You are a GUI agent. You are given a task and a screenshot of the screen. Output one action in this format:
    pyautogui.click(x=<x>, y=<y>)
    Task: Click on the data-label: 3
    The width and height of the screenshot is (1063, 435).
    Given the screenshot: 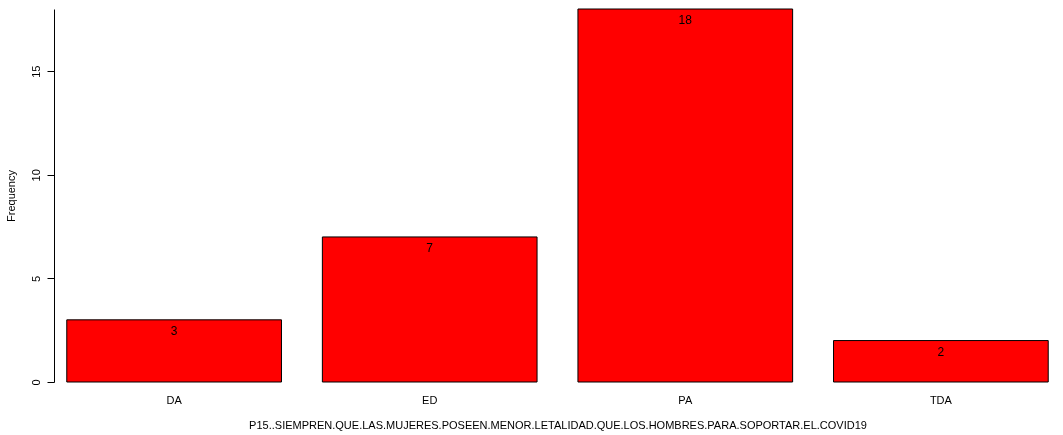 What is the action you would take?
    pyautogui.click(x=174, y=330)
    